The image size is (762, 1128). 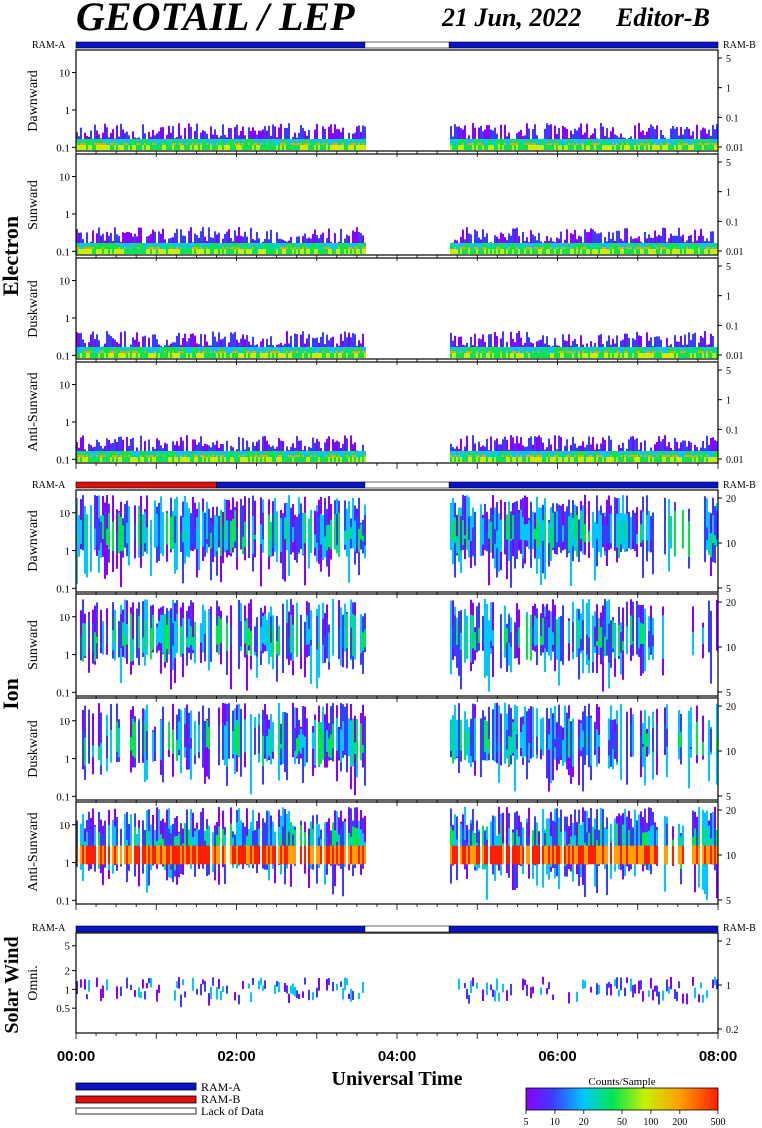 What do you see at coordinates (397, 240) in the screenshot?
I see `panel-electron-sunward` at bounding box center [397, 240].